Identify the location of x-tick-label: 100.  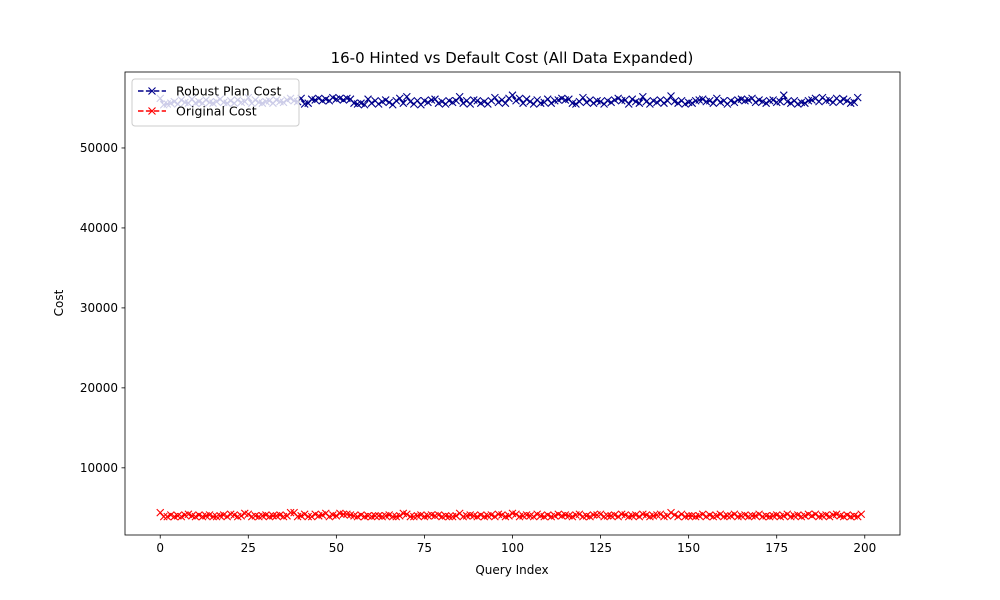
(512, 548).